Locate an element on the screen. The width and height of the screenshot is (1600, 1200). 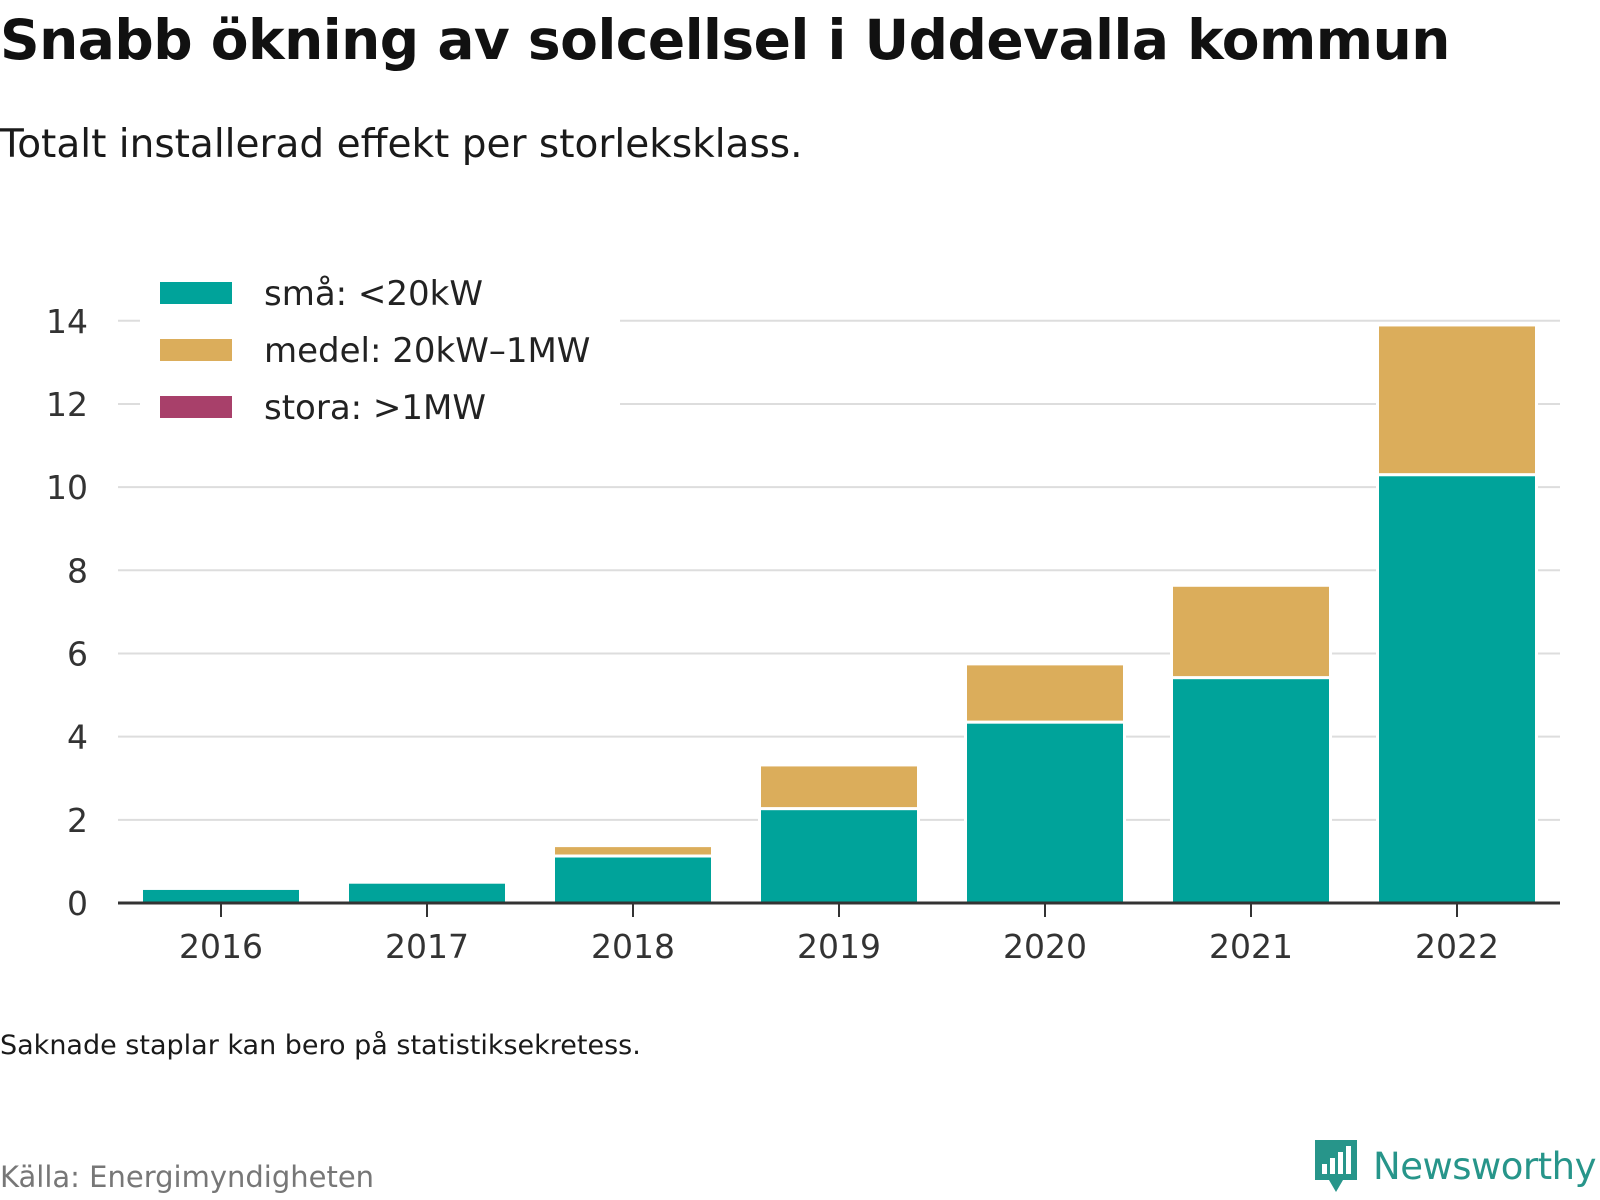
legend: små: <20kW medel: 20kW–1MW stora: >1MW is located at coordinates (380, 347).